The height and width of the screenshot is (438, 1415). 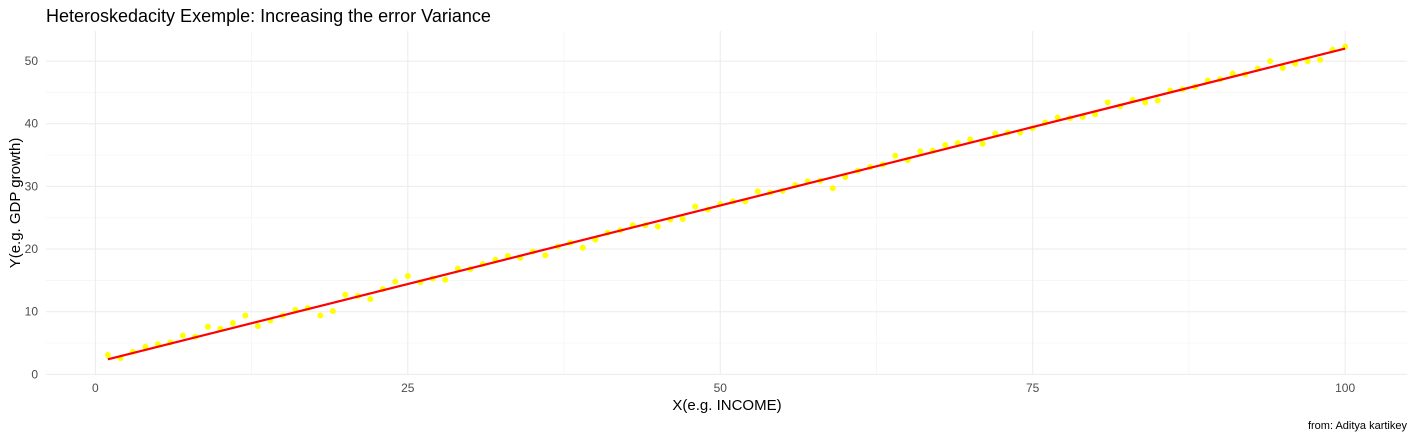 What do you see at coordinates (15, 203) in the screenshot?
I see `y-axis-title: Y(e.g. GDP growth)` at bounding box center [15, 203].